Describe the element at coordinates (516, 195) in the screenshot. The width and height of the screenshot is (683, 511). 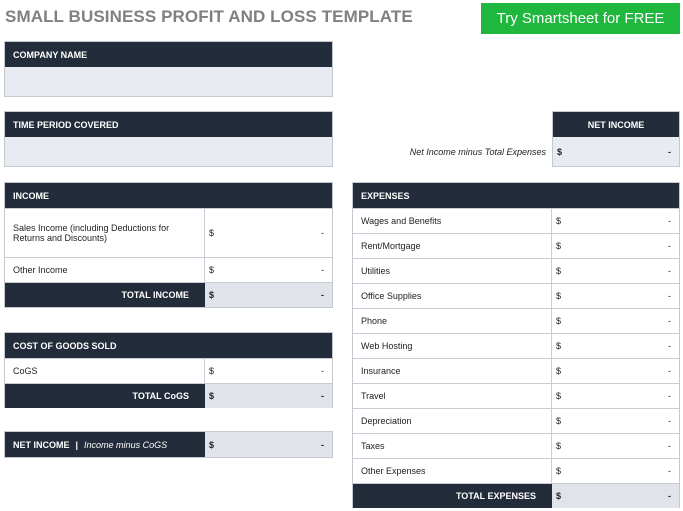
I see `expenses-header: EXPENSES` at that location.